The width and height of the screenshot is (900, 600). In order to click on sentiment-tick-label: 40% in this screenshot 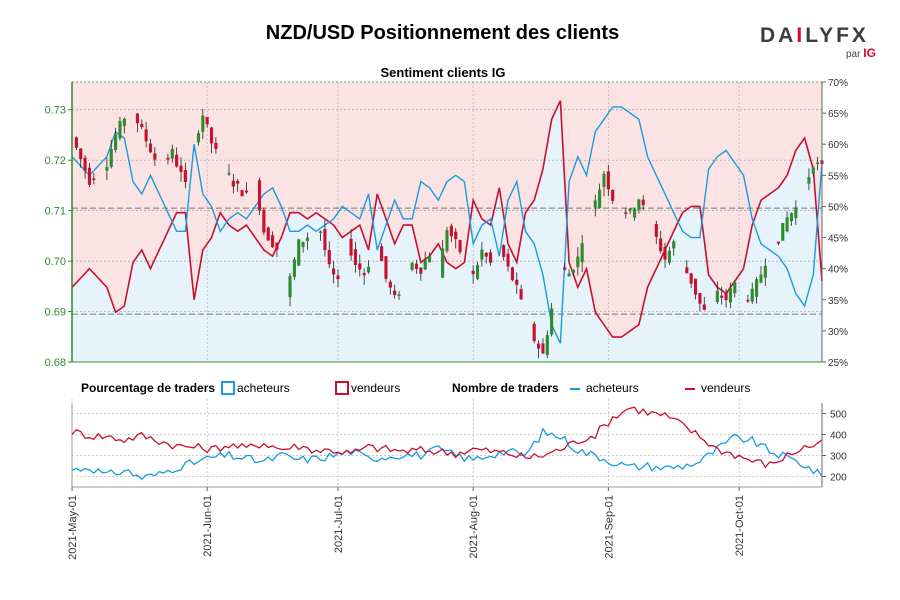, I will do `click(838, 270)`.